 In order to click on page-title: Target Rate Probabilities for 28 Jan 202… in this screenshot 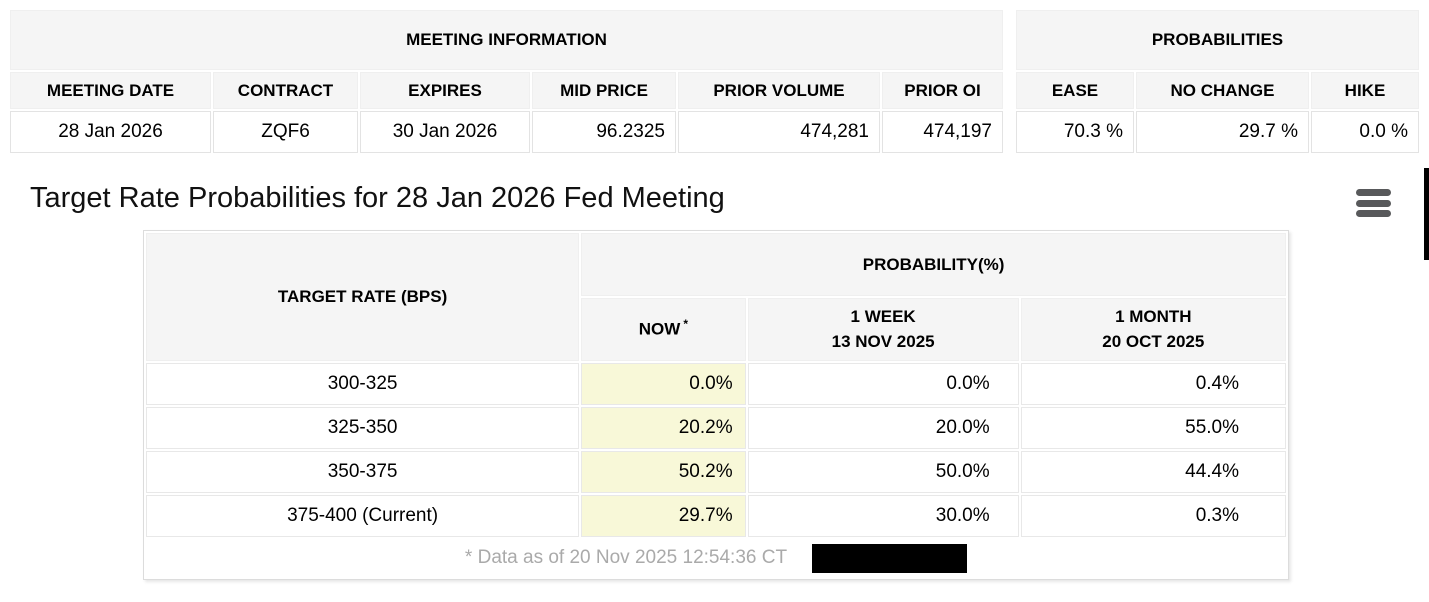, I will do `click(377, 198)`.